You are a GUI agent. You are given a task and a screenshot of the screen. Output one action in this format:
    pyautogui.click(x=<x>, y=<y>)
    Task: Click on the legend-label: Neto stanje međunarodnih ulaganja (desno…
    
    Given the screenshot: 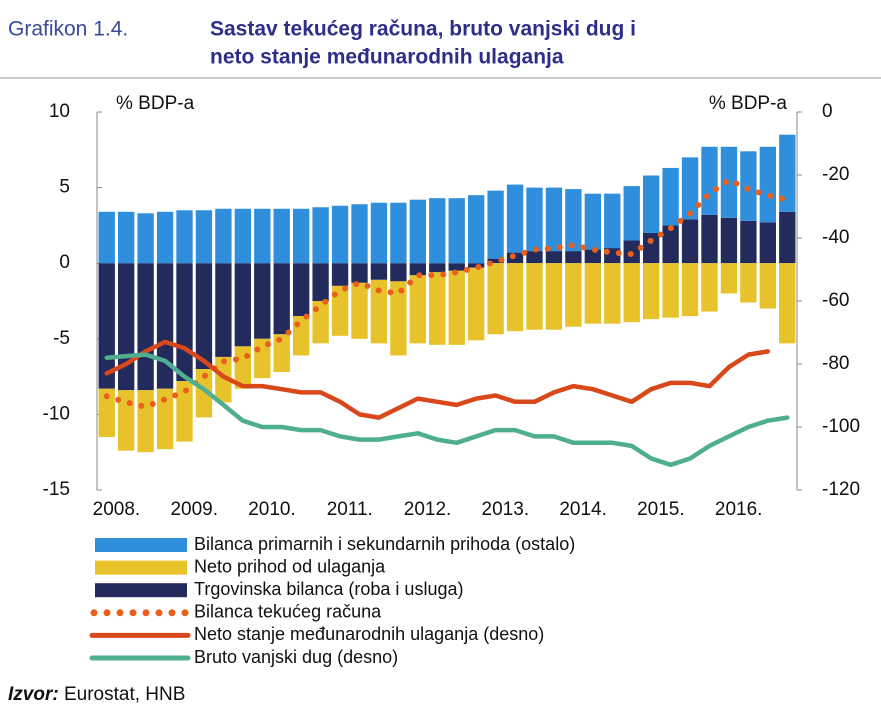 What is the action you would take?
    pyautogui.click(x=369, y=634)
    